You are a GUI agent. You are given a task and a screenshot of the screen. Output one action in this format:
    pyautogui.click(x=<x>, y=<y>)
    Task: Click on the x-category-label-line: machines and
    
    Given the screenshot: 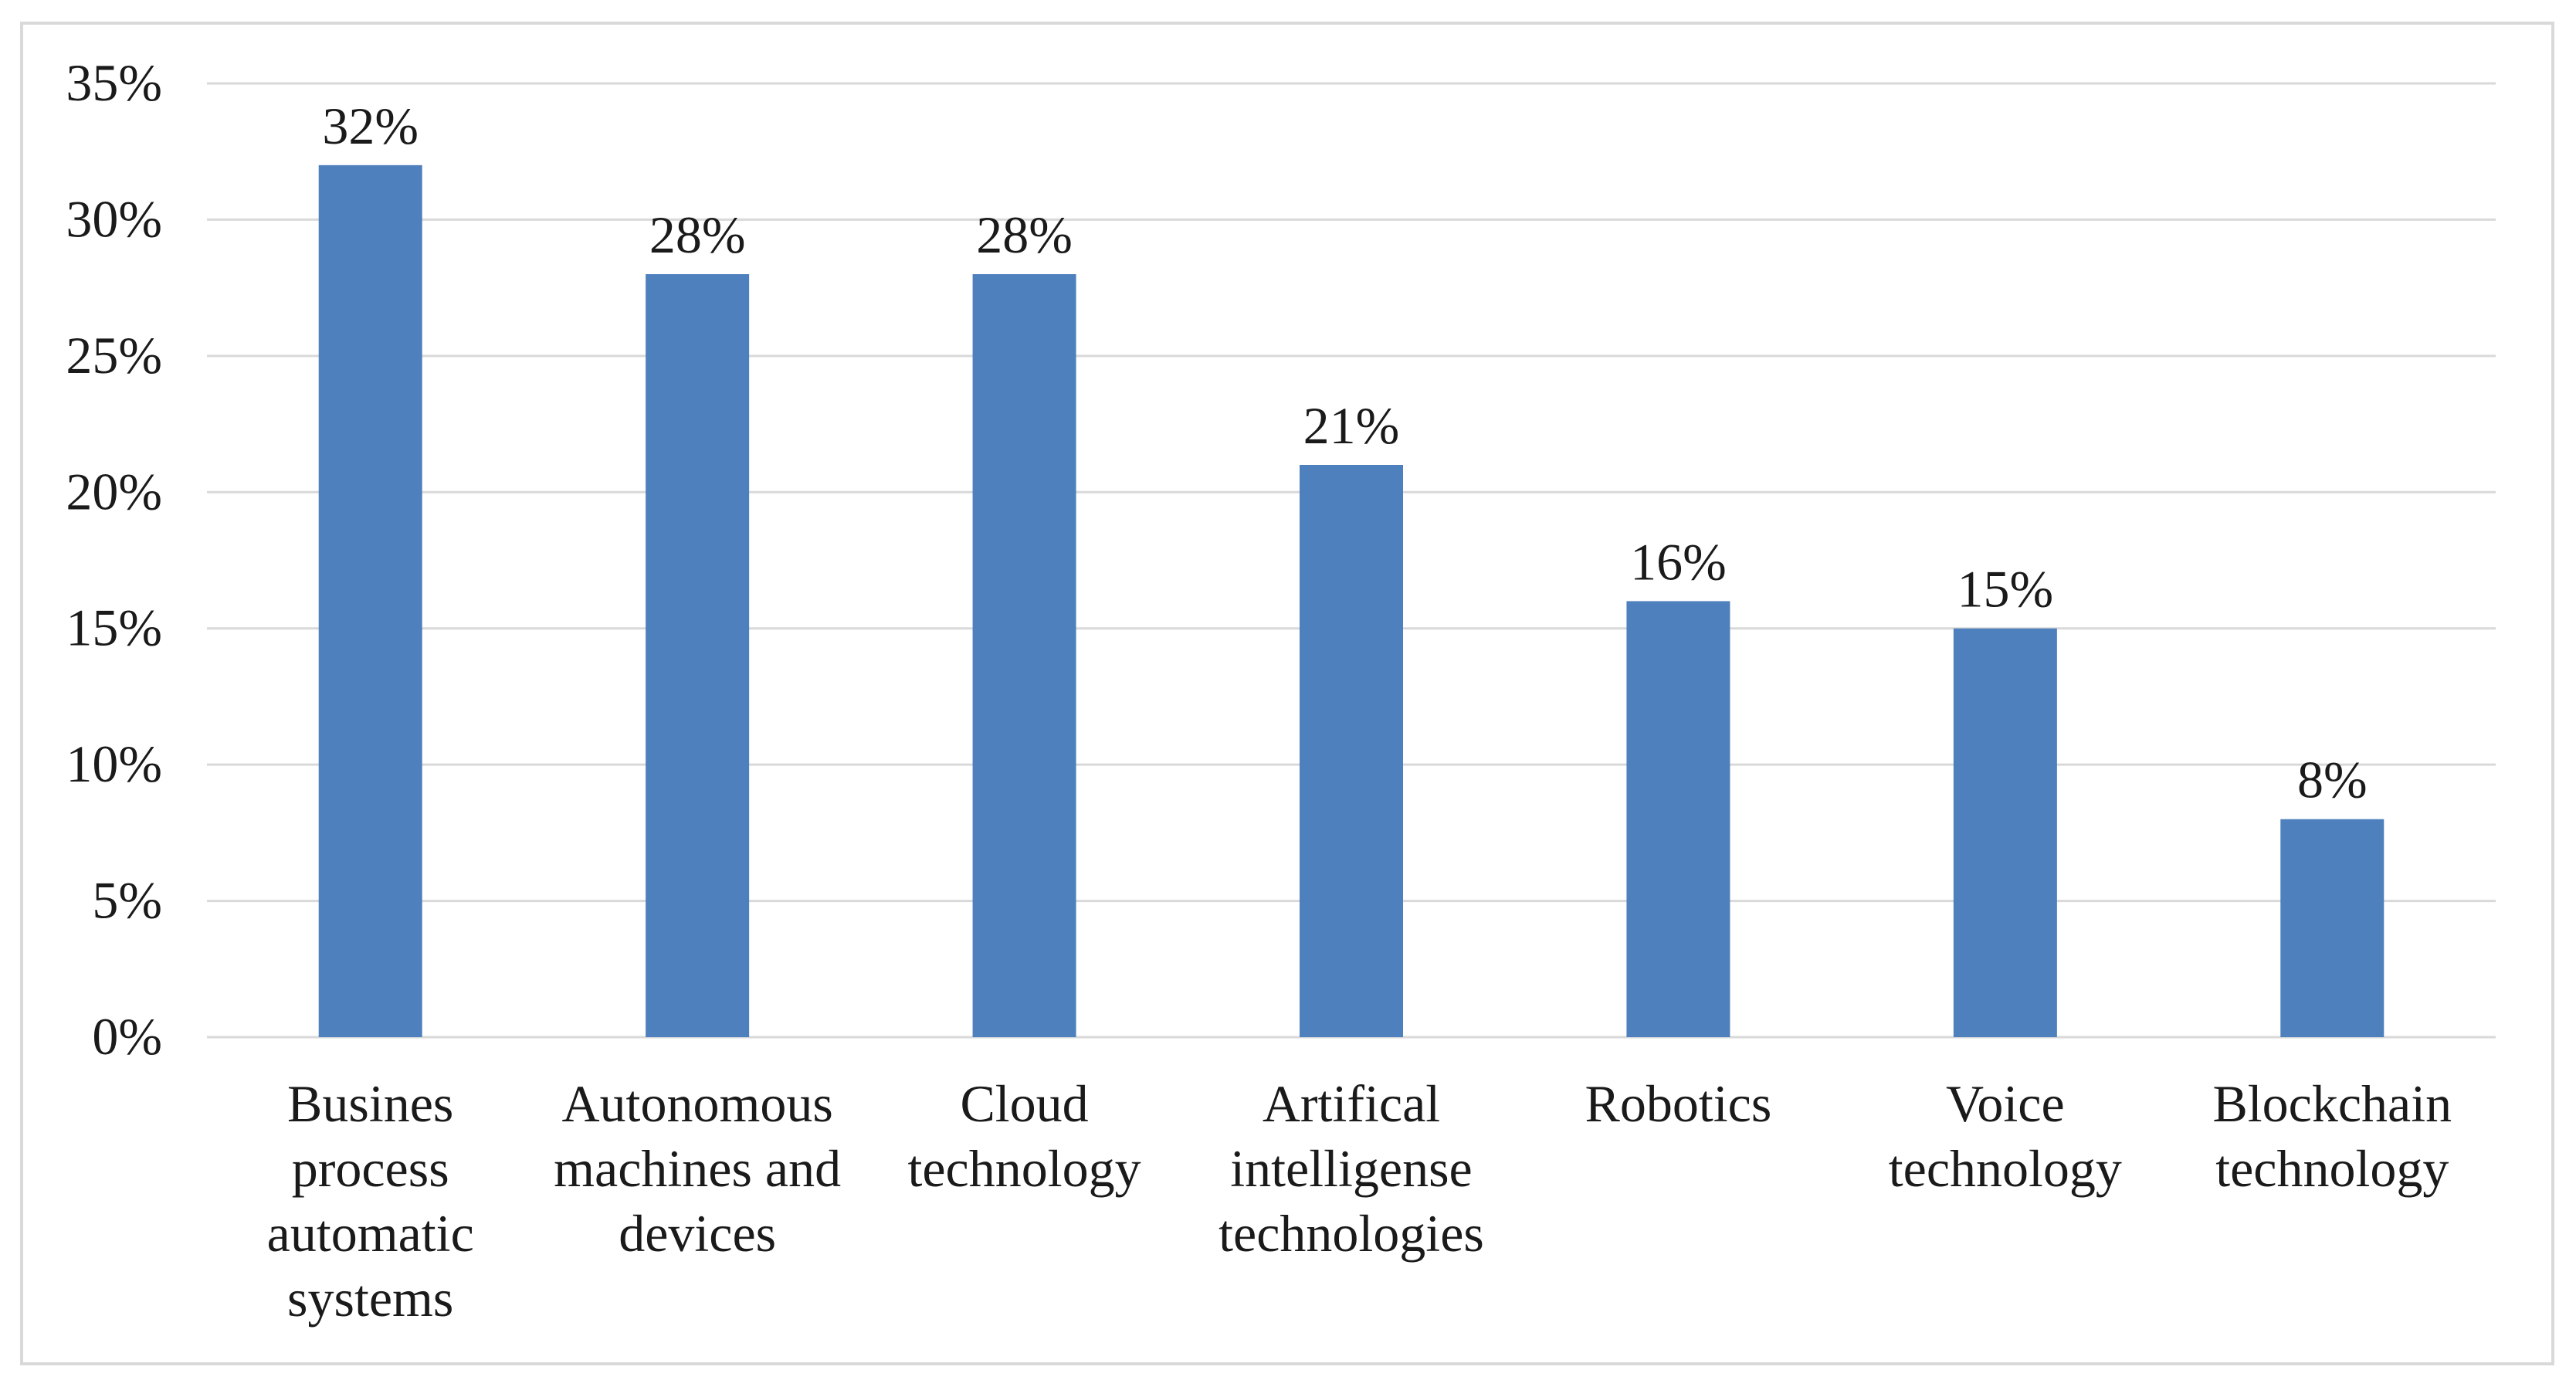 What is the action you would take?
    pyautogui.click(x=697, y=1168)
    